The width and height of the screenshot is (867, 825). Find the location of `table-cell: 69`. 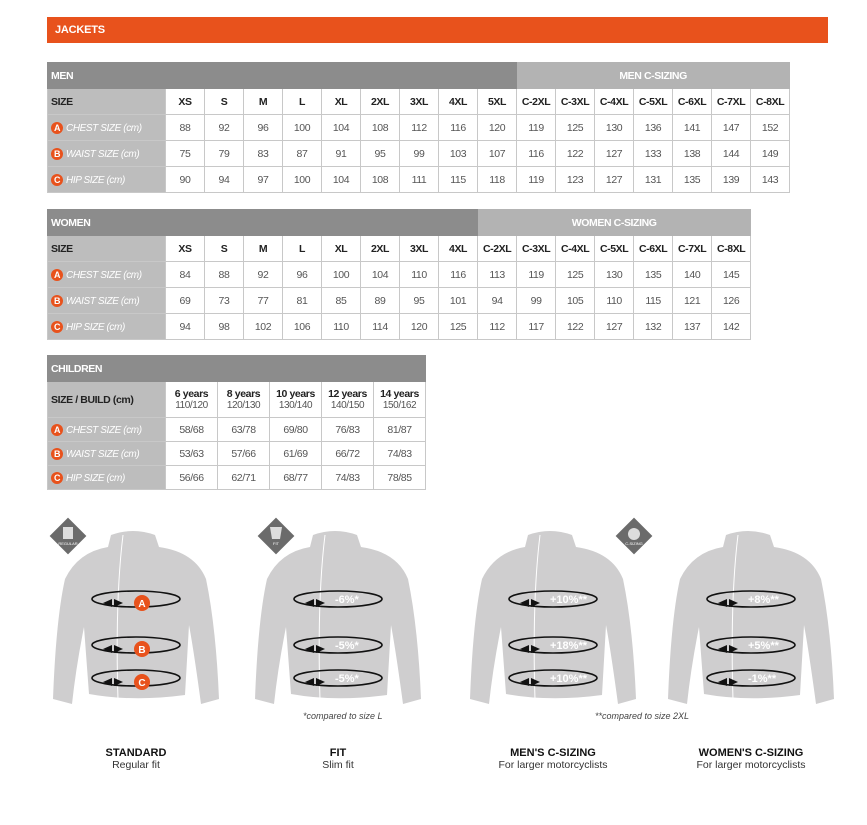

table-cell: 69 is located at coordinates (185, 300).